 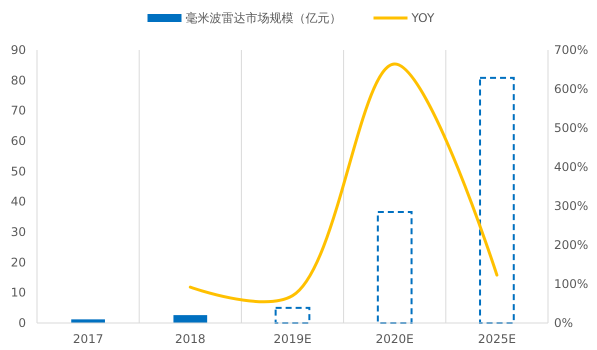 I want to click on y2-tick-label: 700%, so click(x=571, y=50).